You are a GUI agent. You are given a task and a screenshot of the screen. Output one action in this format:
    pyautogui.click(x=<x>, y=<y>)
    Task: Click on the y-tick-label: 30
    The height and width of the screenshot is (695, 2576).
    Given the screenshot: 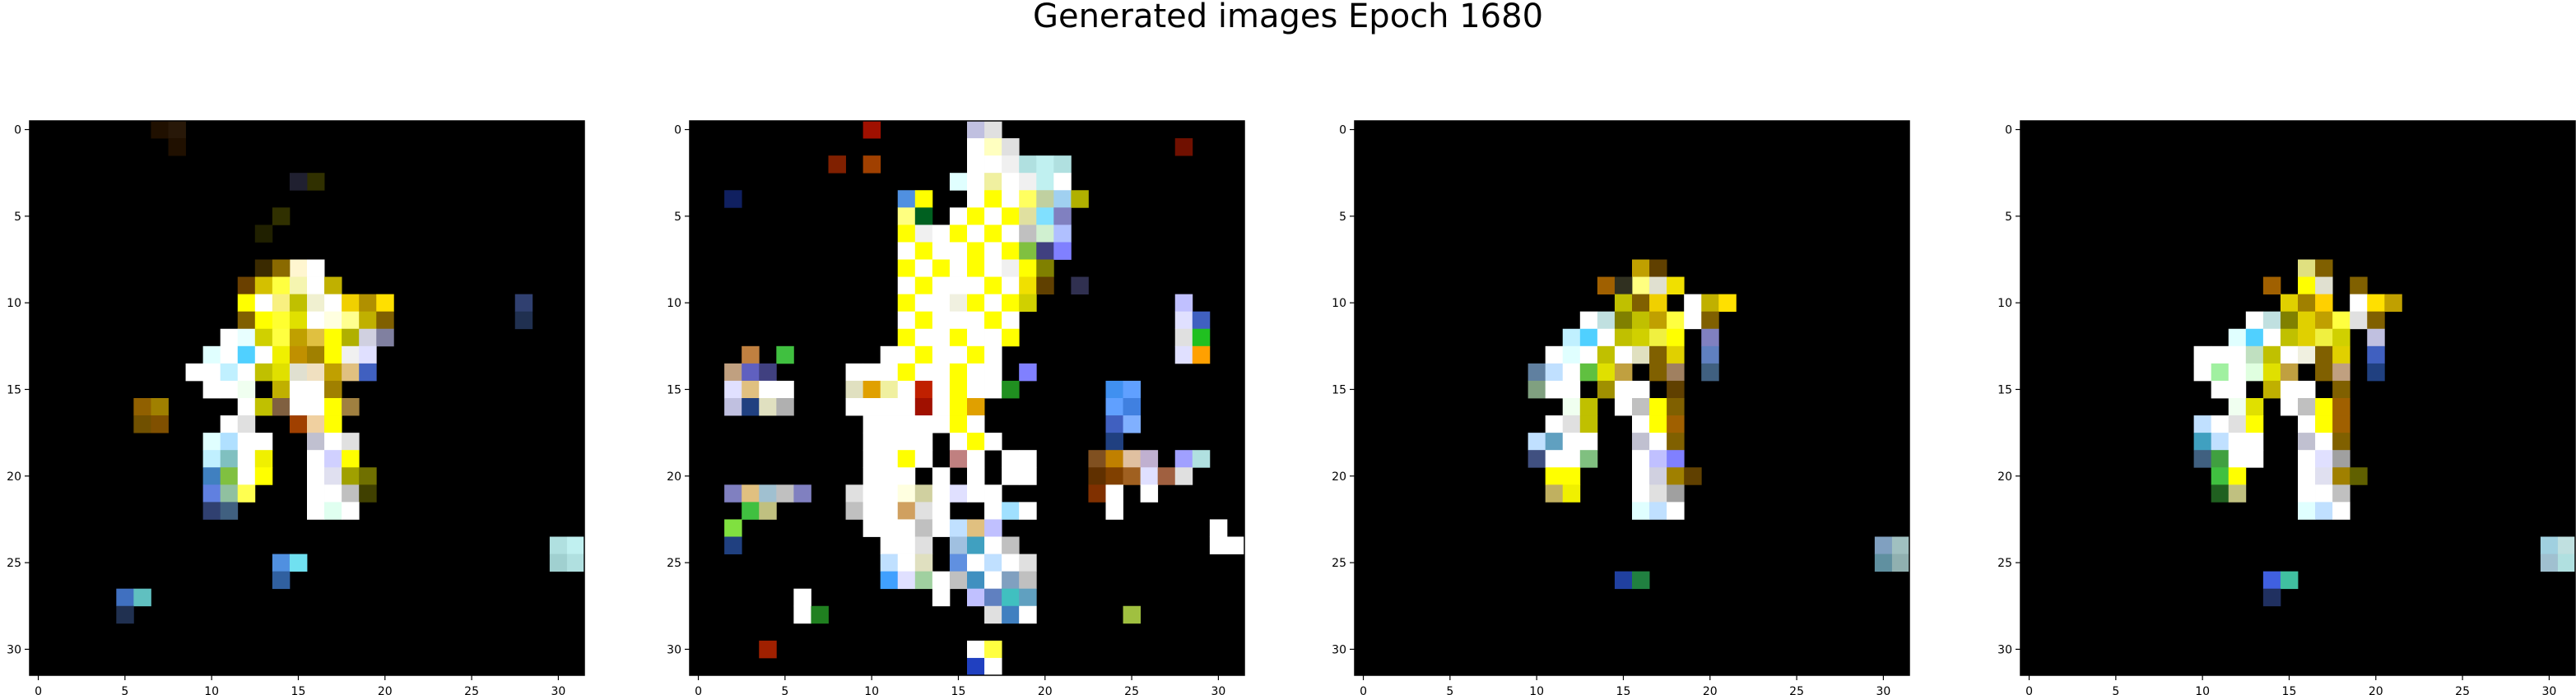 What is the action you would take?
    pyautogui.click(x=1339, y=649)
    